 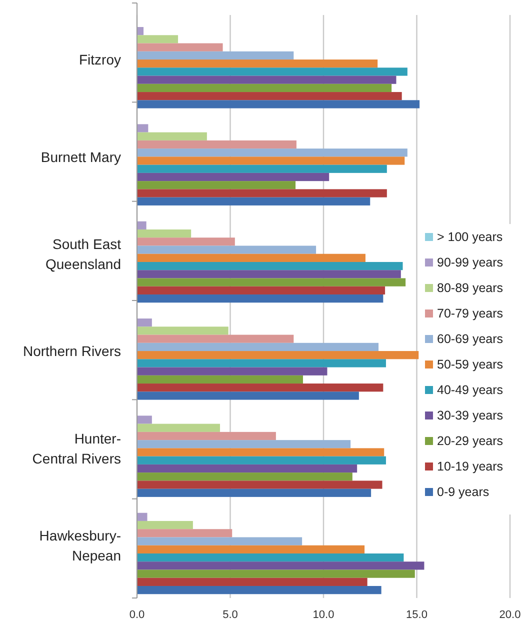 What do you see at coordinates (80, 546) in the screenshot?
I see `y-tick-label: Hawkesbury-Nepean` at bounding box center [80, 546].